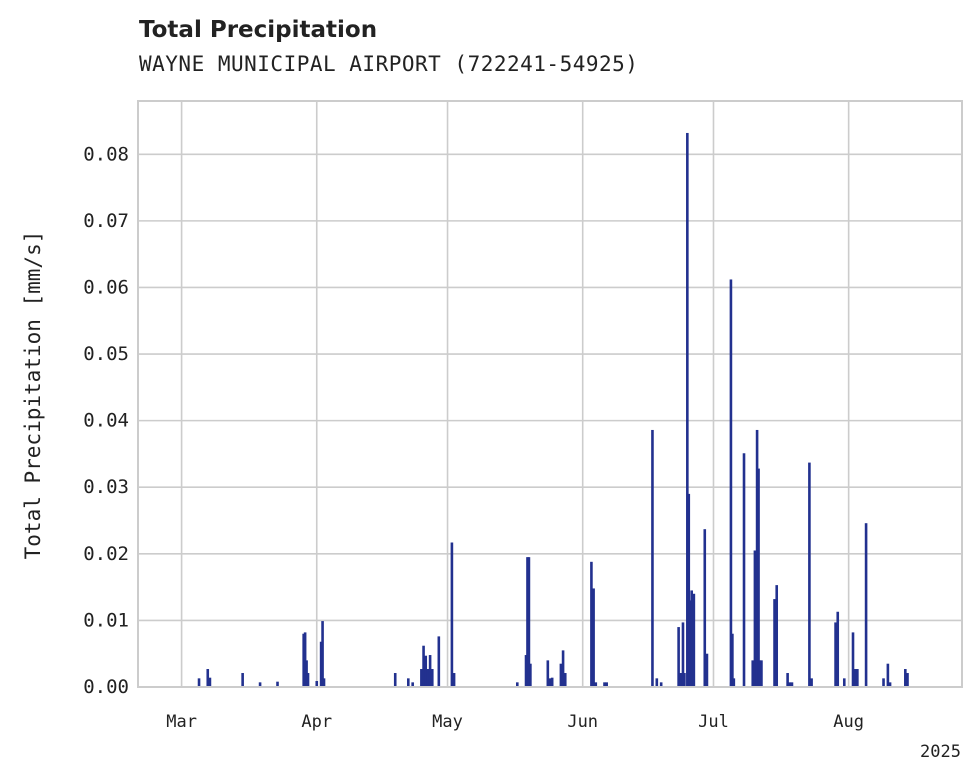  What do you see at coordinates (389, 64) in the screenshot?
I see `chart-subtitle: WAYNE MUNICIPAL AIRPORT (722241-54925)` at bounding box center [389, 64].